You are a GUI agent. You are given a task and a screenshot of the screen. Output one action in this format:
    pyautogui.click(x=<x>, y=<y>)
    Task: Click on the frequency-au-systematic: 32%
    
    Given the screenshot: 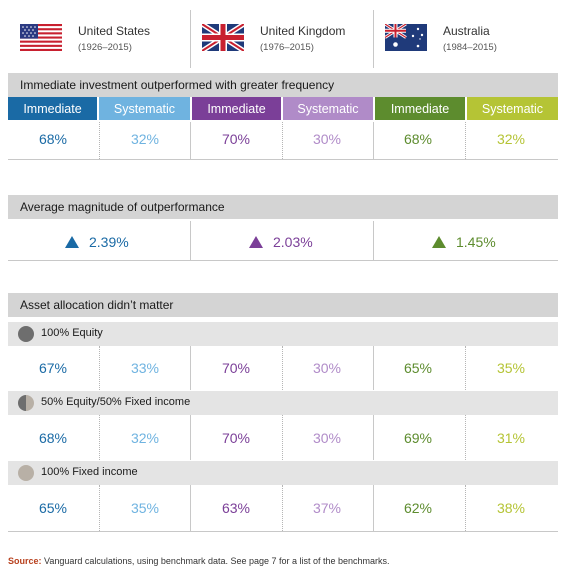 What is the action you would take?
    pyautogui.click(x=511, y=139)
    